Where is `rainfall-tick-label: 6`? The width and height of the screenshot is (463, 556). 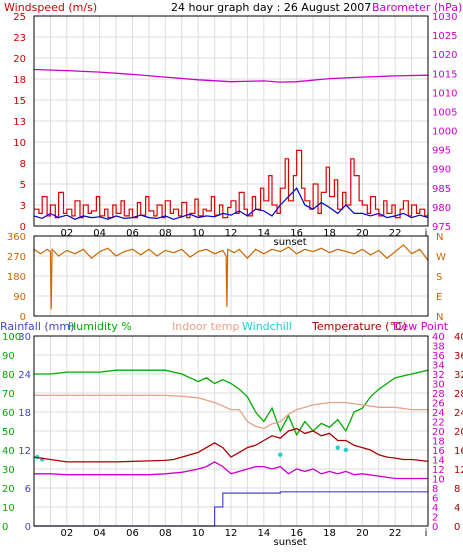
rainfall-tick-label: 6 is located at coordinates (28, 489).